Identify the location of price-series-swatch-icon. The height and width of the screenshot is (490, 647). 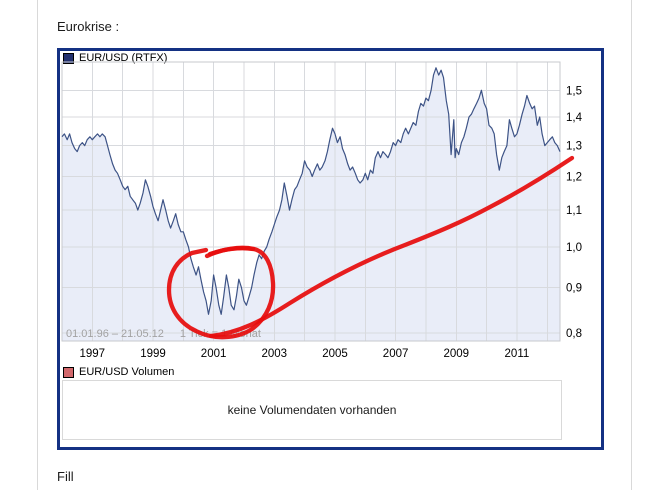
(68, 58).